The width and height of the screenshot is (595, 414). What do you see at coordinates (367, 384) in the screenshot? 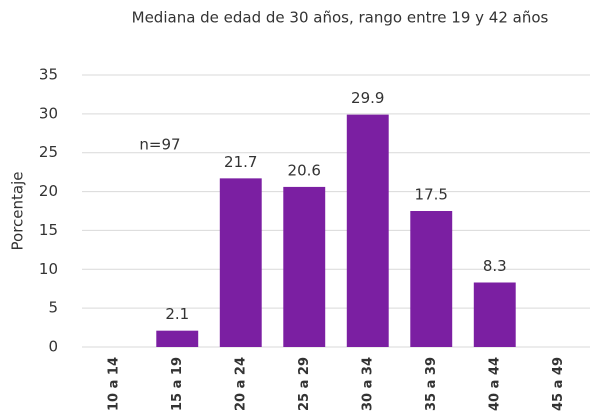
I see `x-tick-label: 30 a 34` at bounding box center [367, 384].